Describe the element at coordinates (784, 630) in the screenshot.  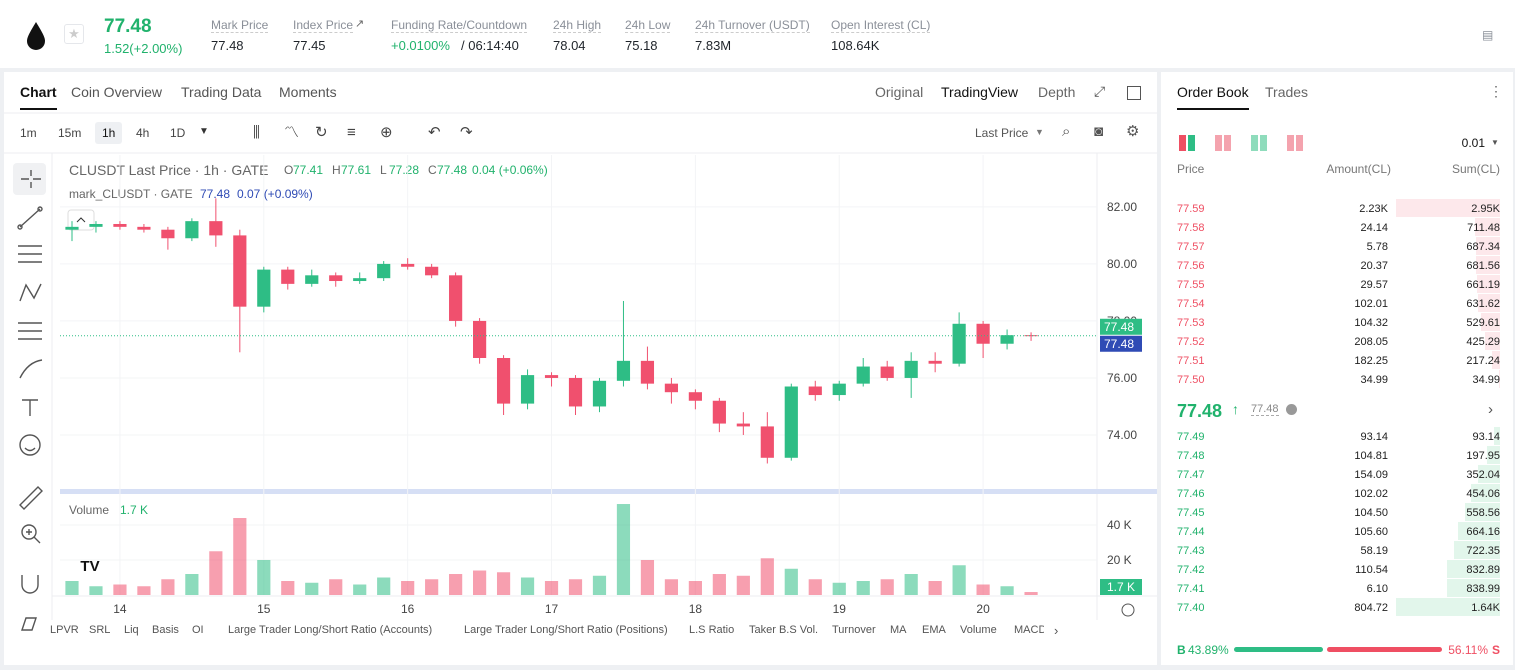
I see `indicator: Taker B.S Vol.` at that location.